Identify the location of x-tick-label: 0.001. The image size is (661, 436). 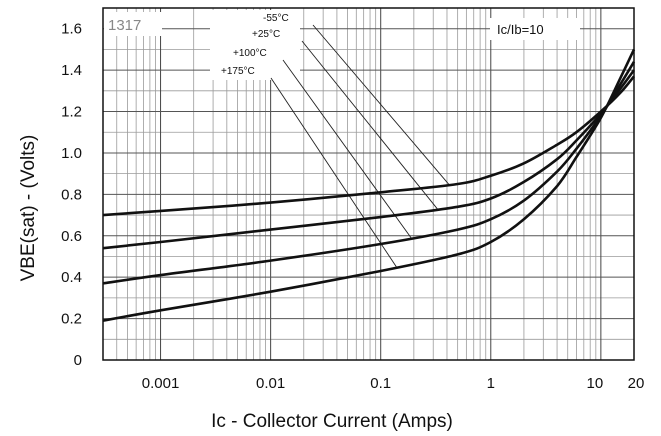
(161, 383).